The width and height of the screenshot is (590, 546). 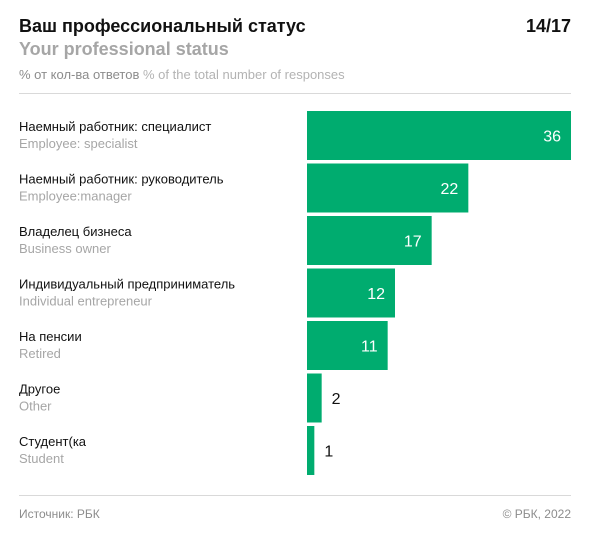 I want to click on category-label-en: Employee: specialist, so click(x=78, y=143).